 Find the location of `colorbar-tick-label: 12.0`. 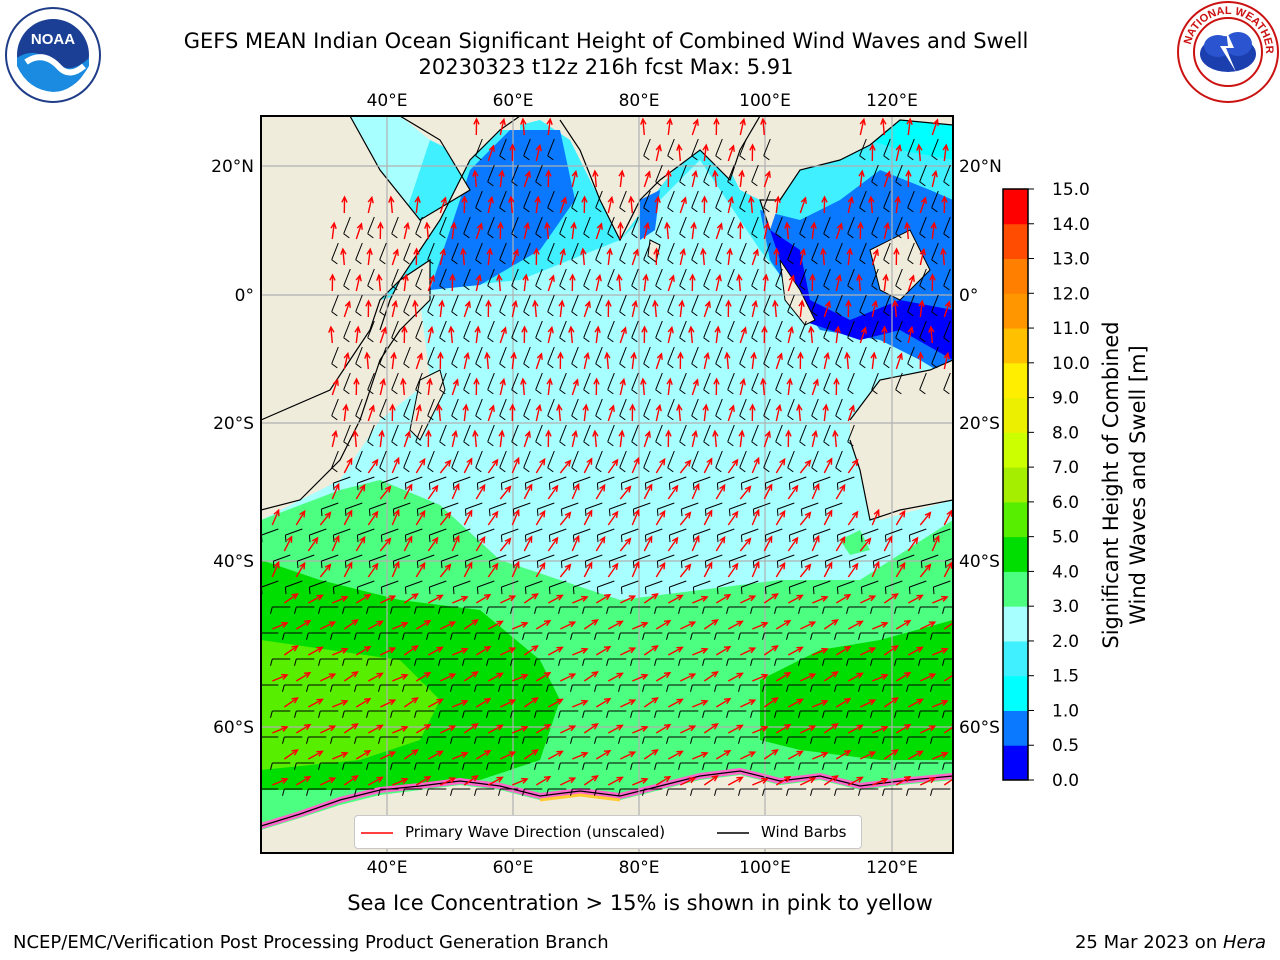

colorbar-tick-label: 12.0 is located at coordinates (1071, 294).